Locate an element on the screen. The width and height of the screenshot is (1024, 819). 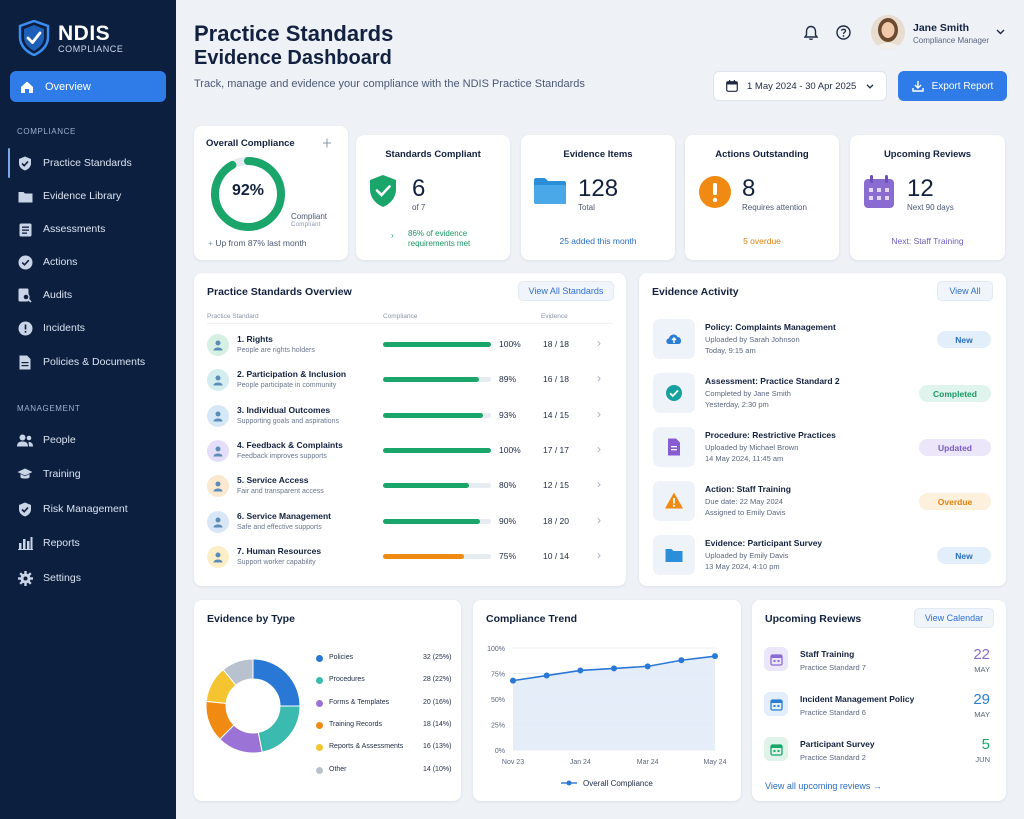
nav-incidents: Incidents is located at coordinates (51, 328).